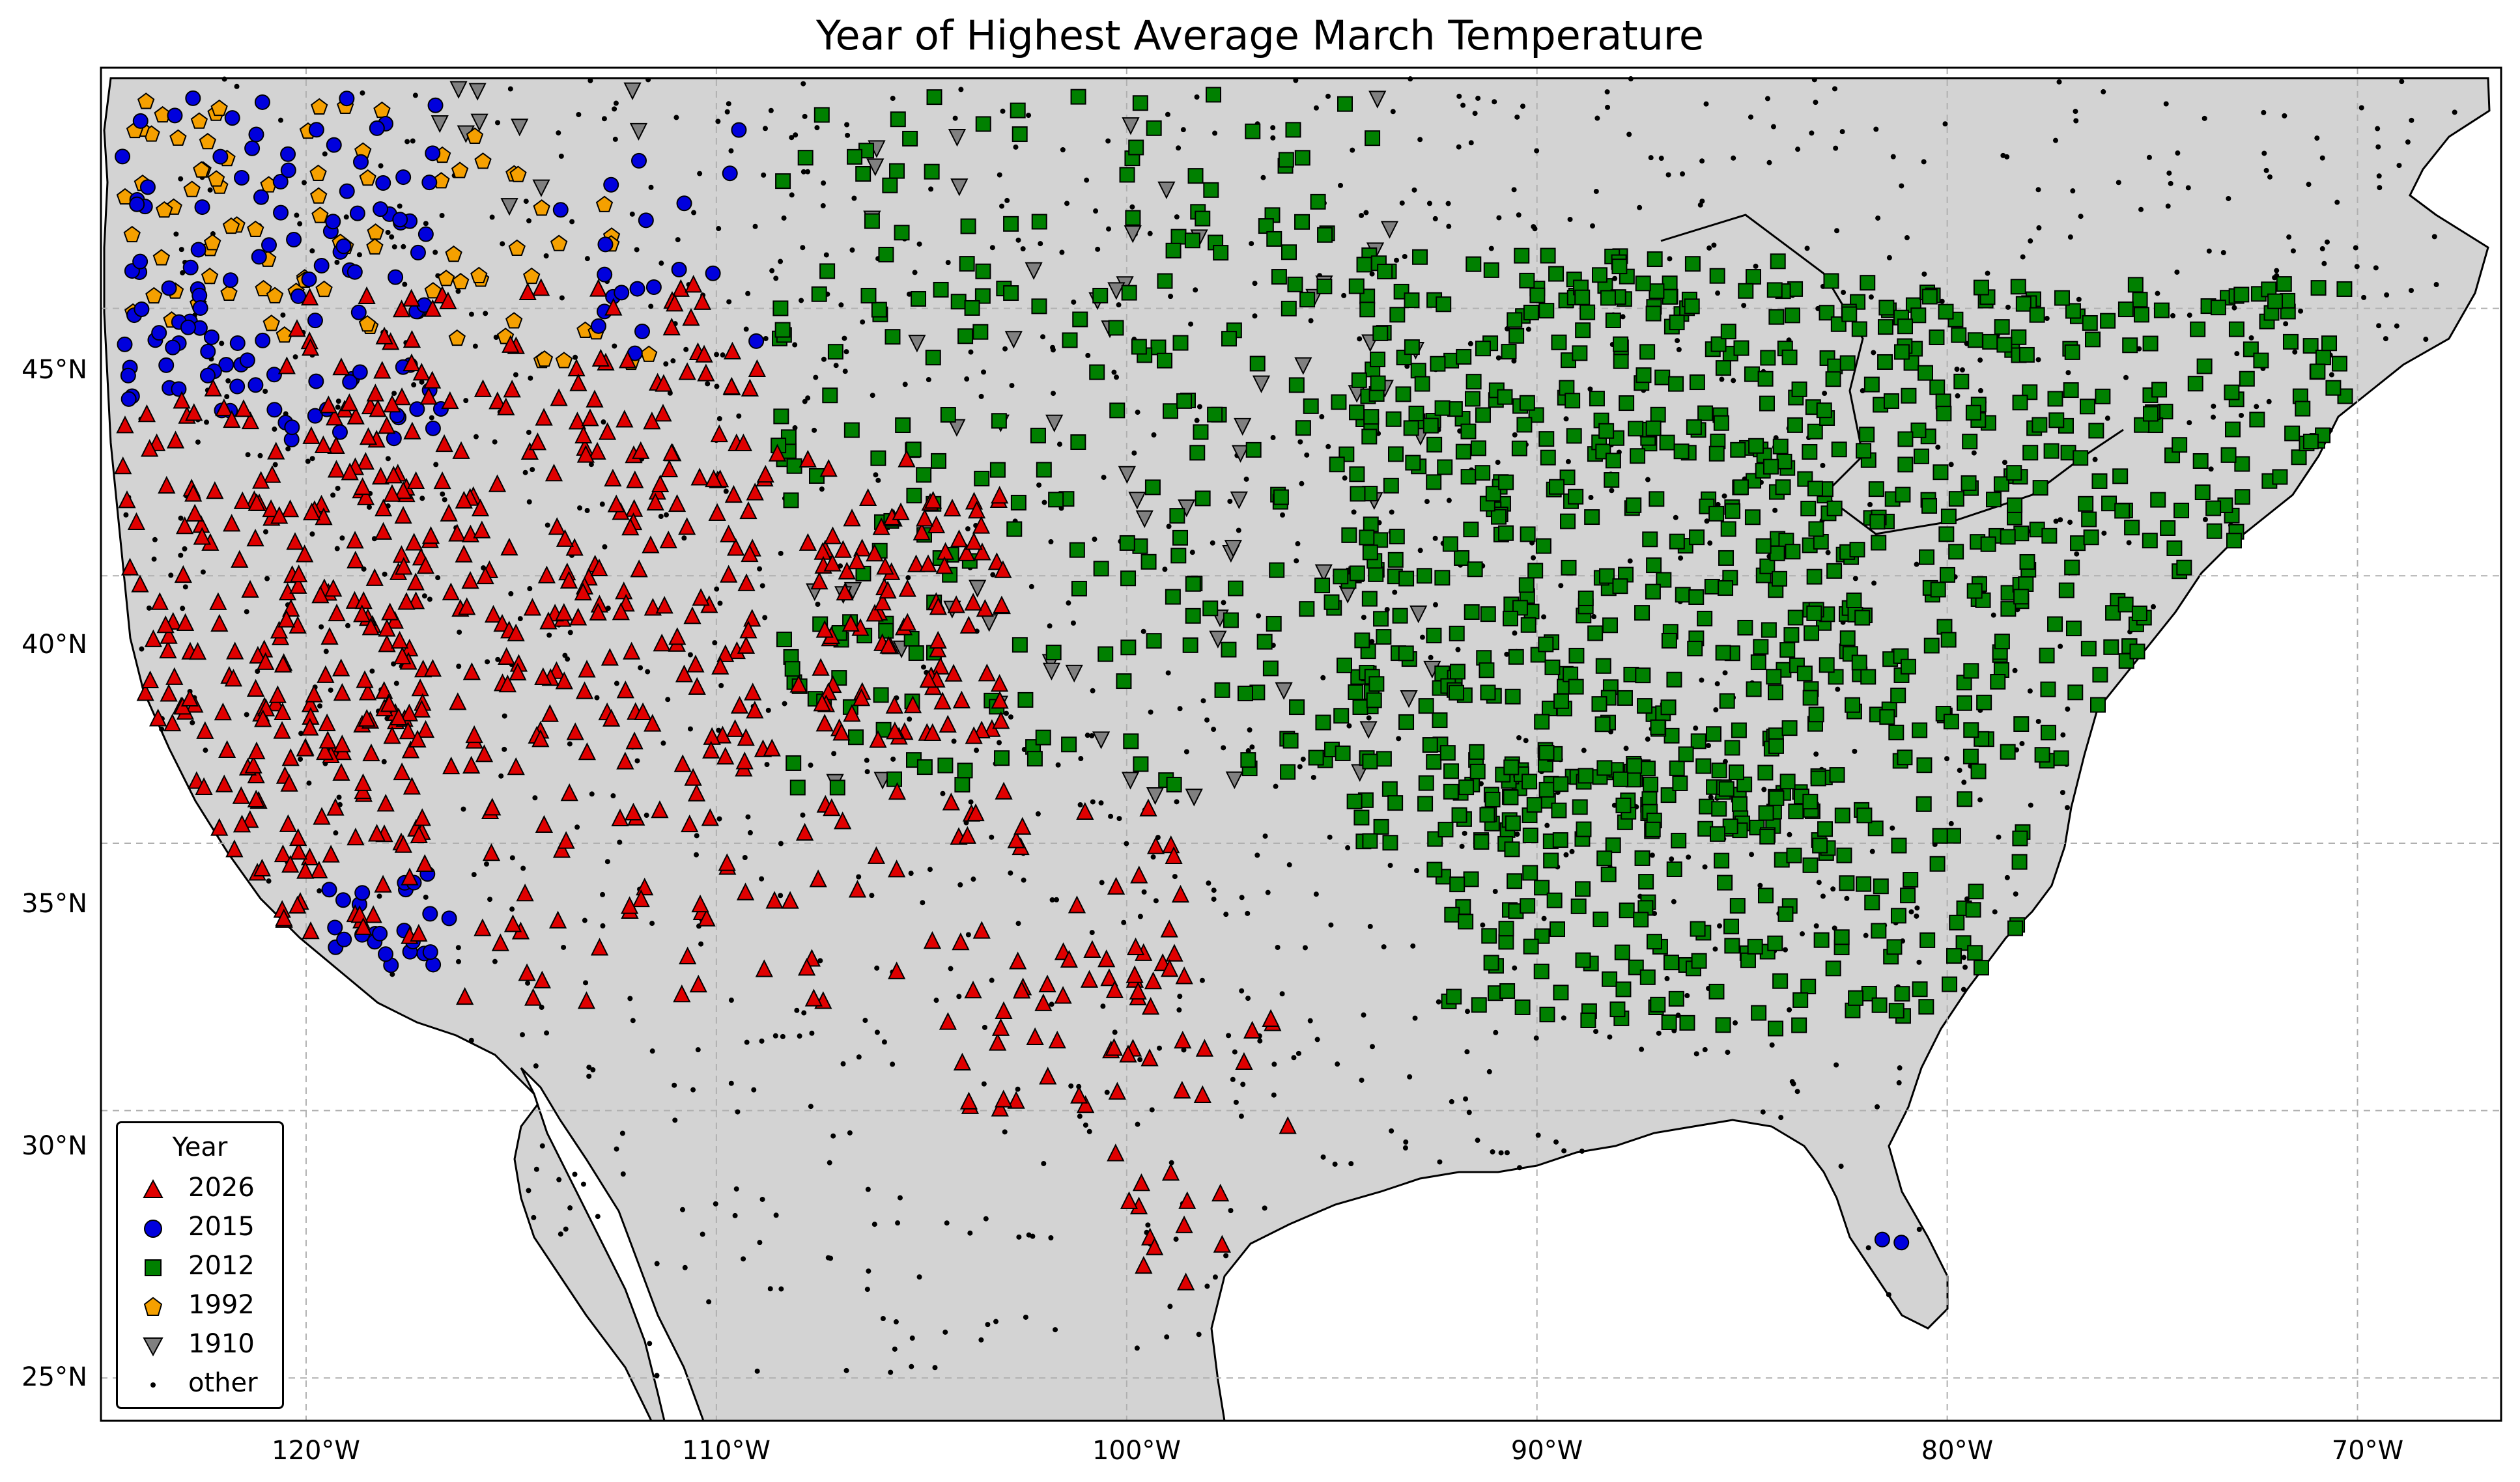 This screenshot has width=2520, height=1482. Describe the element at coordinates (222, 1188) in the screenshot. I see `legend-label: 2026` at that location.